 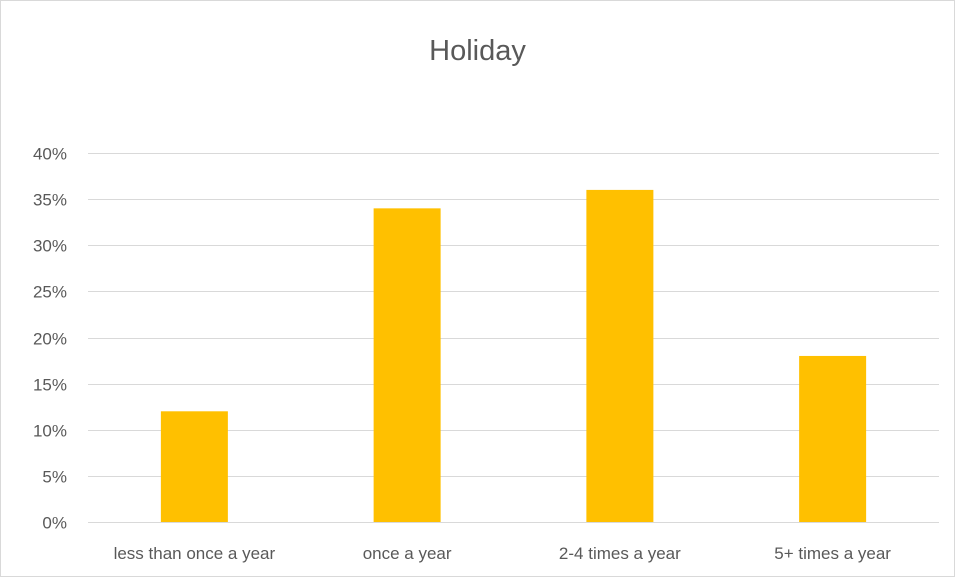 What do you see at coordinates (50, 431) in the screenshot?
I see `y-tick-label: 10%` at bounding box center [50, 431].